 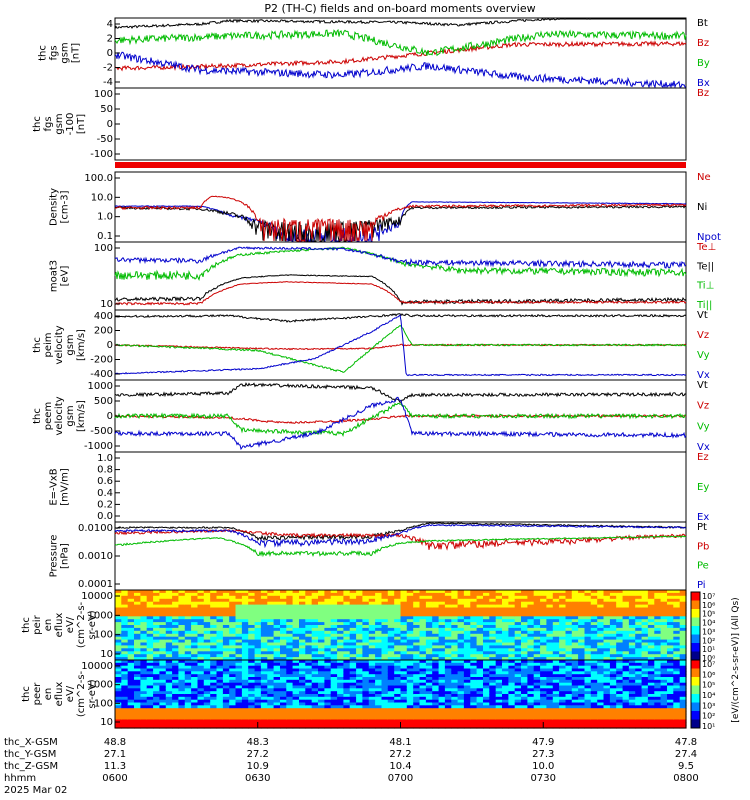 What do you see at coordinates (695, 690) in the screenshot?
I see `colorbar-swatch` at bounding box center [695, 690].